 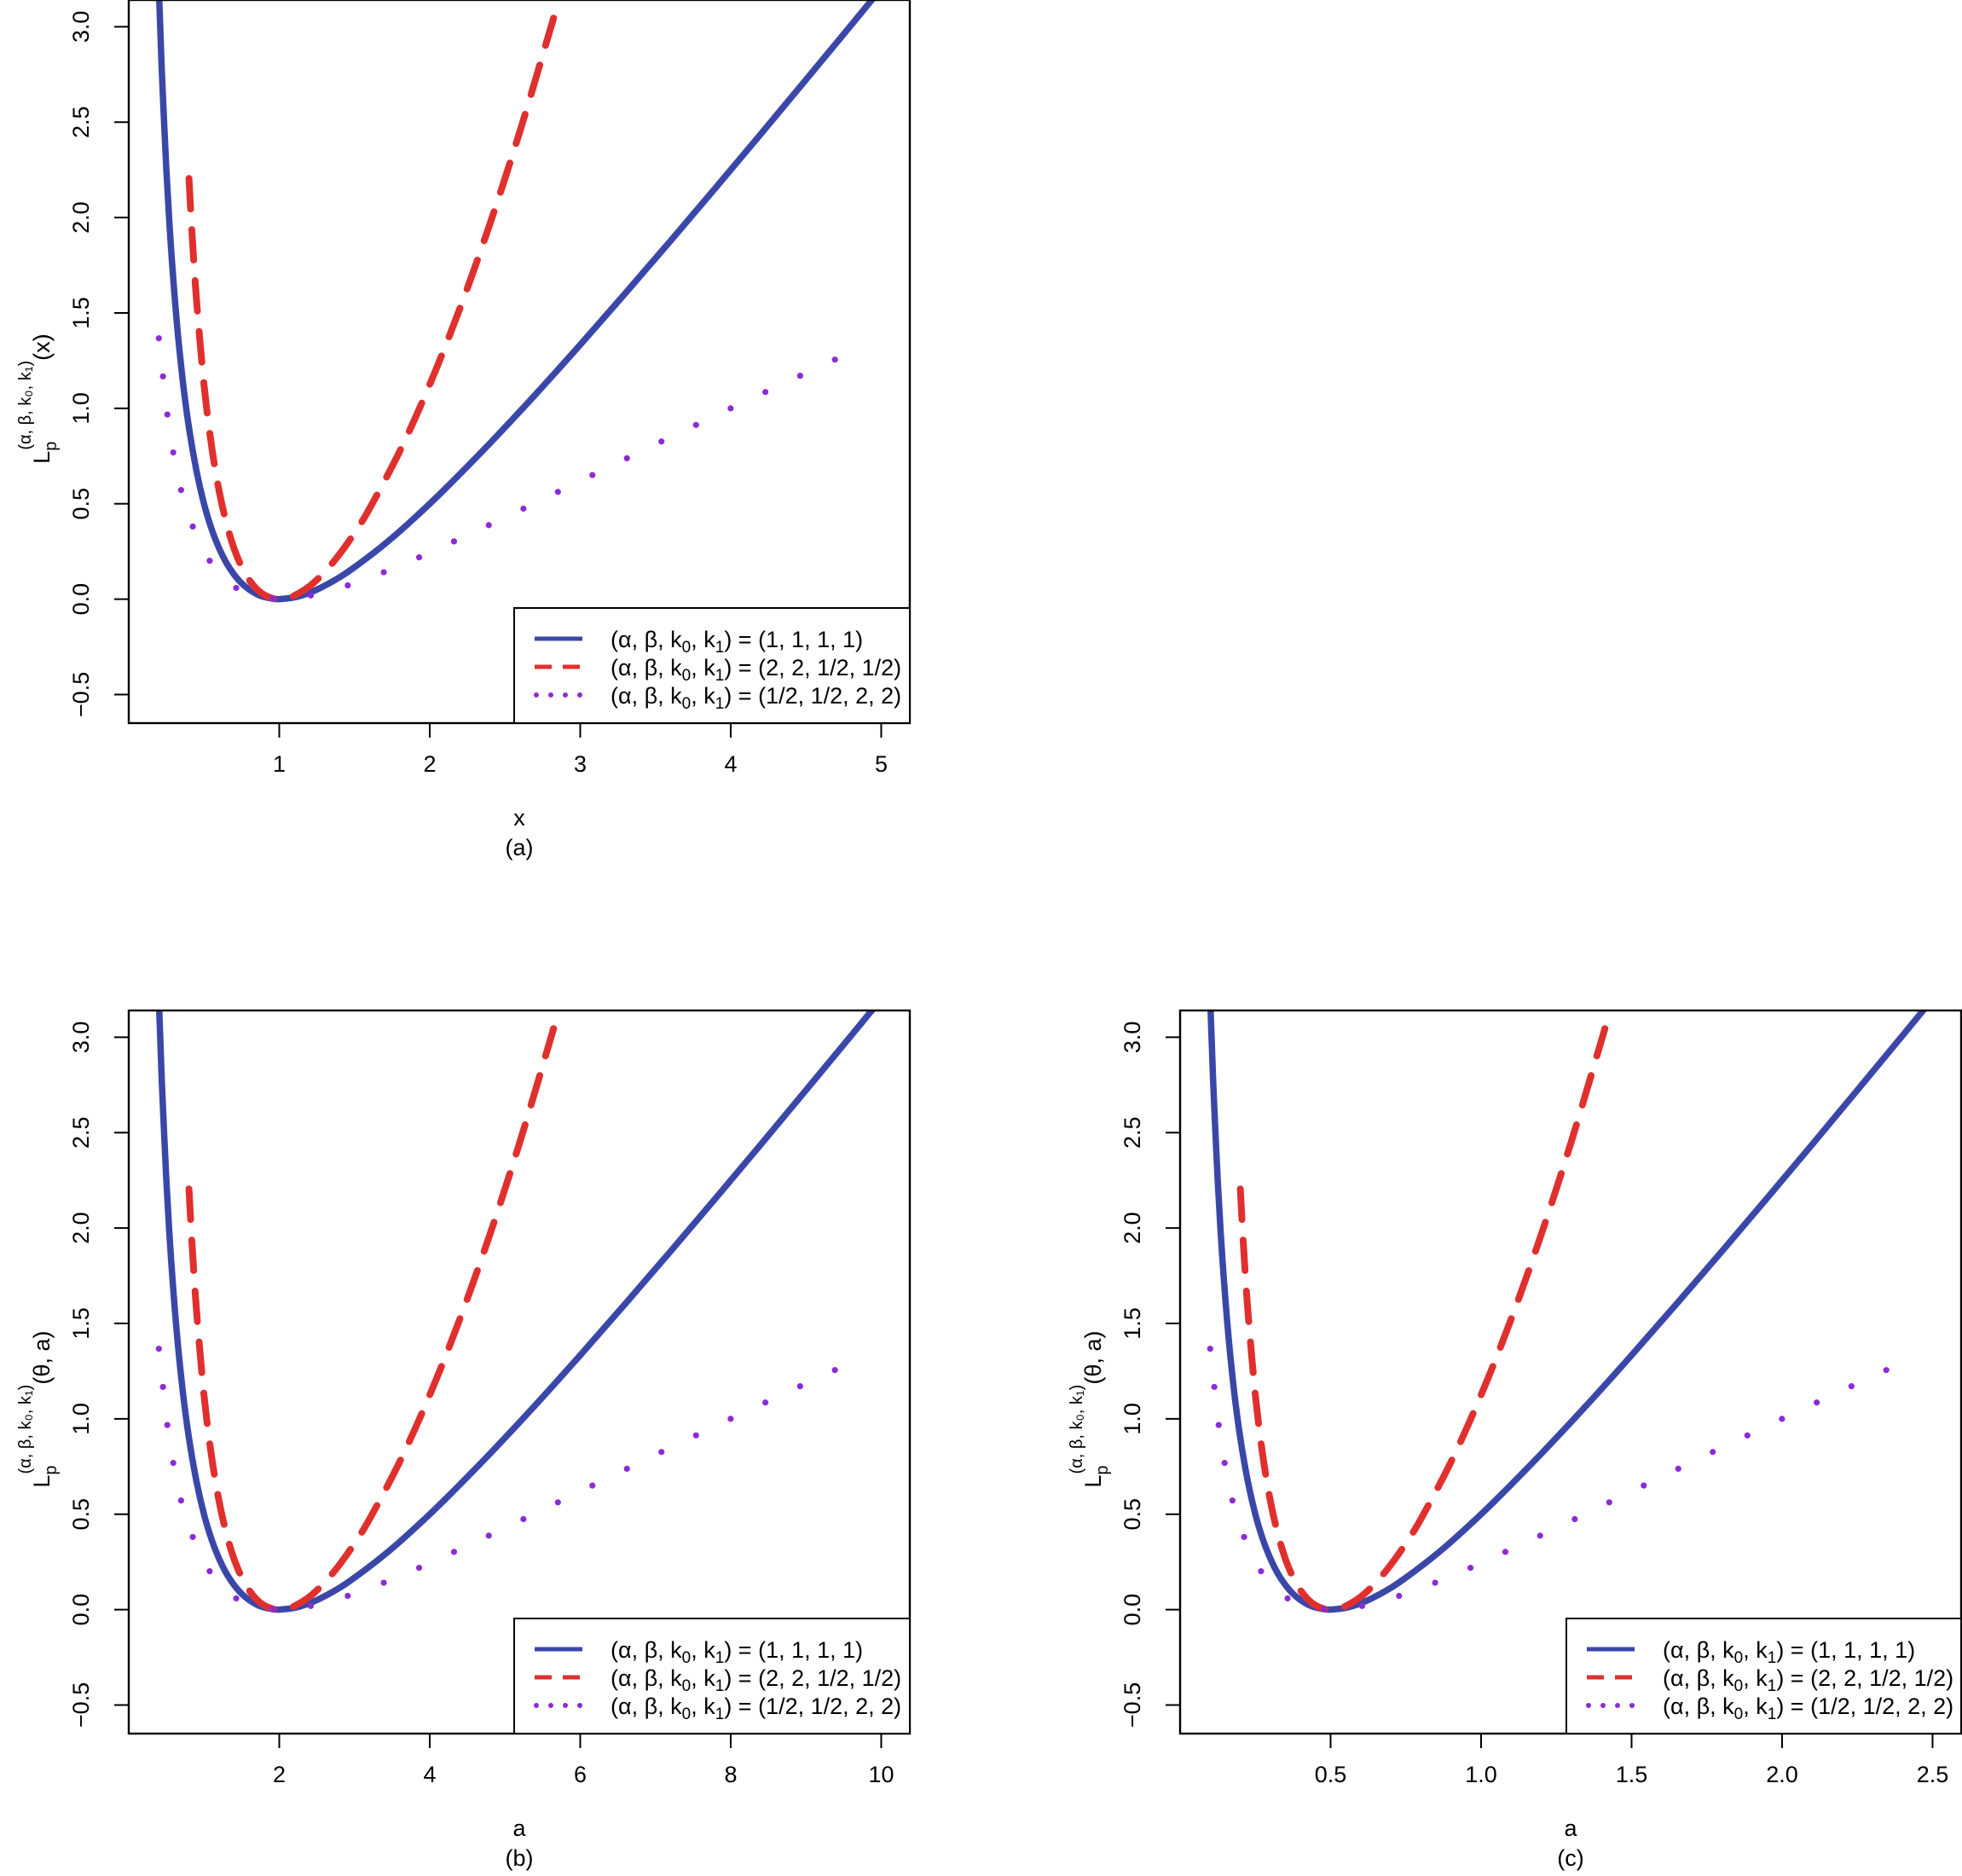 I want to click on x-tick-label: 1.5, so click(x=1632, y=1775).